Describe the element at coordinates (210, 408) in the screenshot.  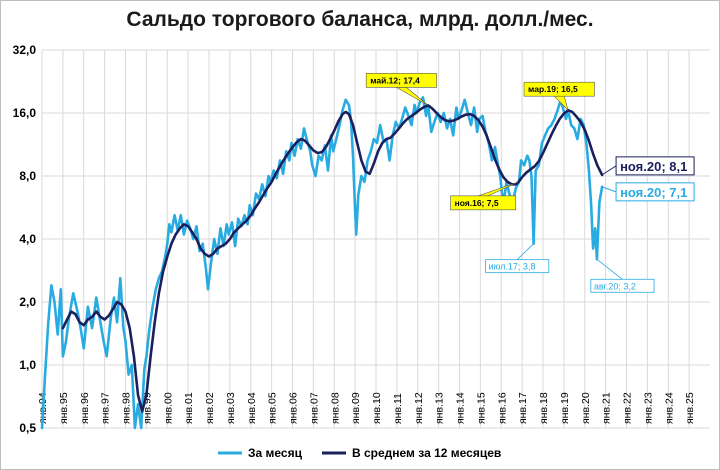
I see `x-tick-label: янв.02` at that location.